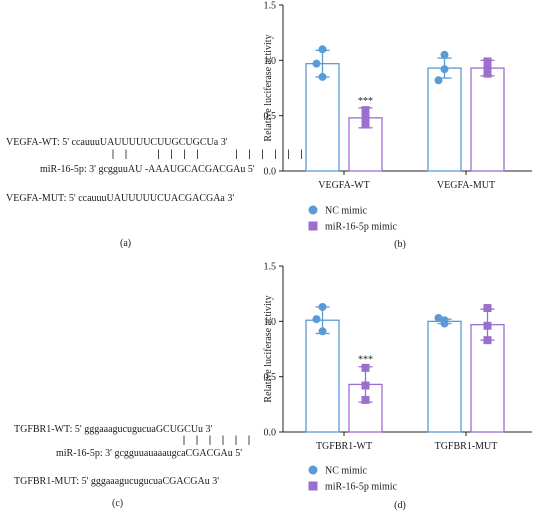 The image size is (536, 512). Describe the element at coordinates (117, 142) in the screenshot. I see `vegfa-wt-sequence: VEGFA-WT: 5' ccauuuUAUUUUUCUUGCUGCUa 3'` at that location.